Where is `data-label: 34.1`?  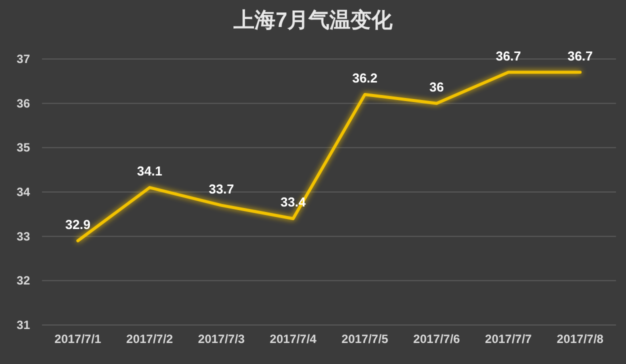
data-label: 34.1 is located at coordinates (149, 171).